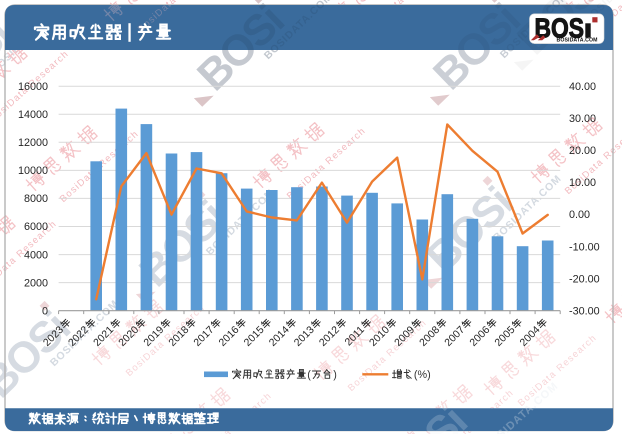 This screenshot has height=434, width=622. I want to click on svg-text: 10.00, so click(582, 183).